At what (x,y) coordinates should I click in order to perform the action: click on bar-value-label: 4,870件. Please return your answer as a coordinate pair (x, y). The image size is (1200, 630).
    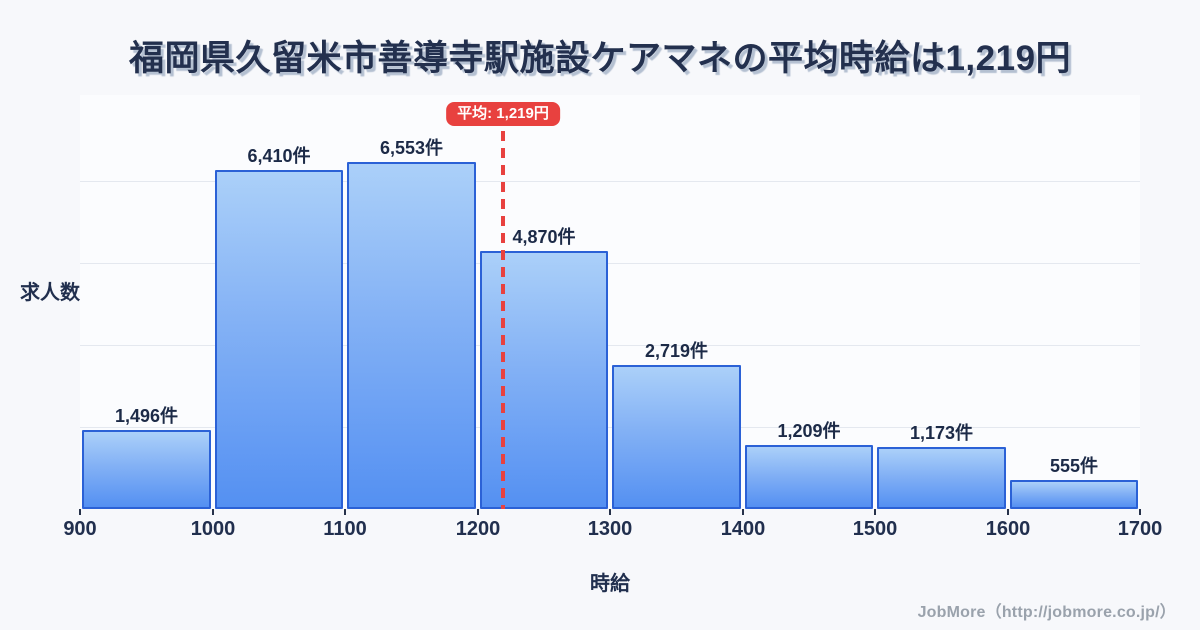
    Looking at the image, I should click on (544, 237).